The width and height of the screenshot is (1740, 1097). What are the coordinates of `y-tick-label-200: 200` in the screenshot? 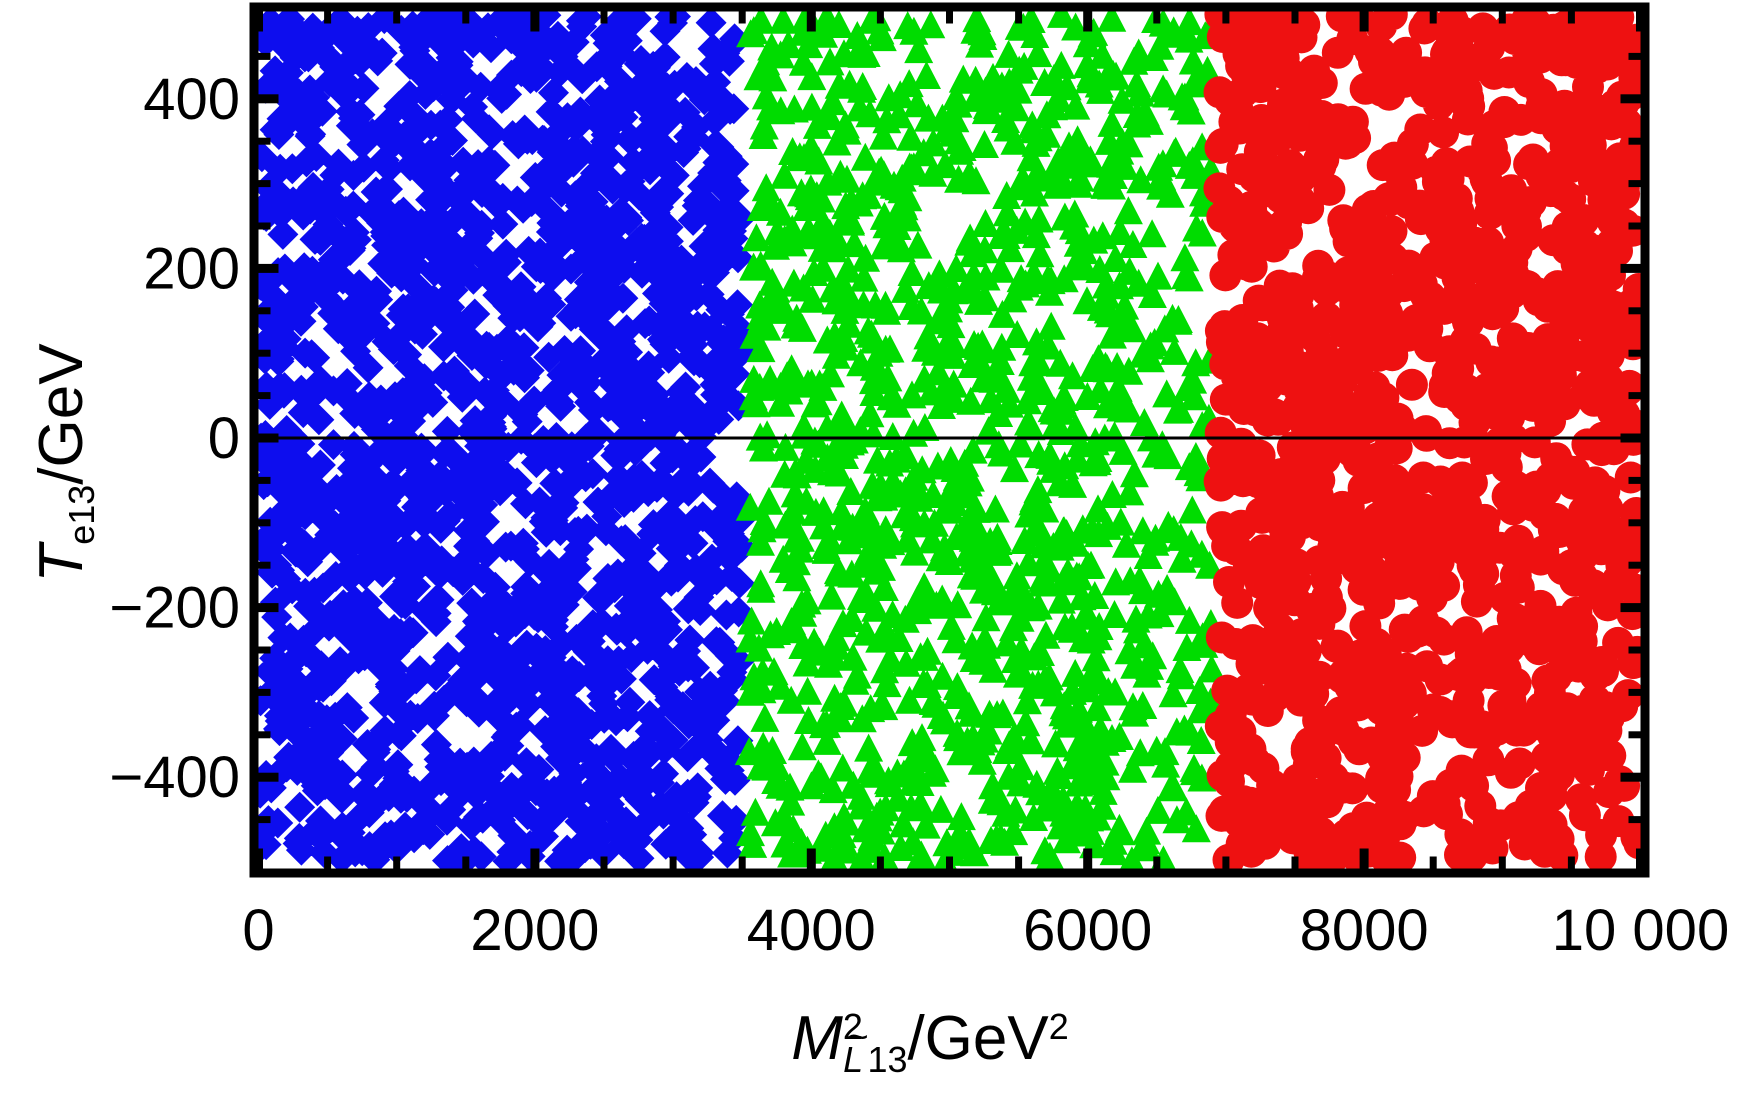 It's located at (191, 268).